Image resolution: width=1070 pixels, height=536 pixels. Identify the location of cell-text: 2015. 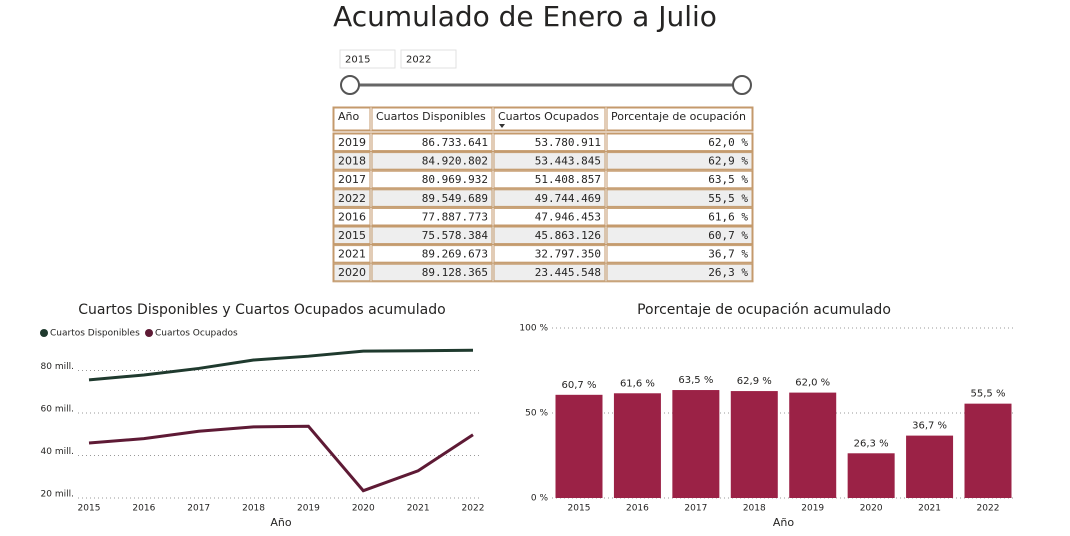
(352, 235).